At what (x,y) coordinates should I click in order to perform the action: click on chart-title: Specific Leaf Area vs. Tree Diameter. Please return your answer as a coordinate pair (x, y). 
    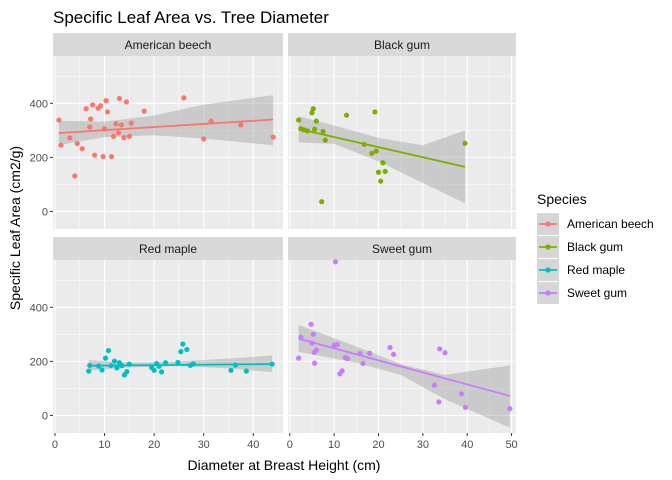
    Looking at the image, I should click on (191, 17).